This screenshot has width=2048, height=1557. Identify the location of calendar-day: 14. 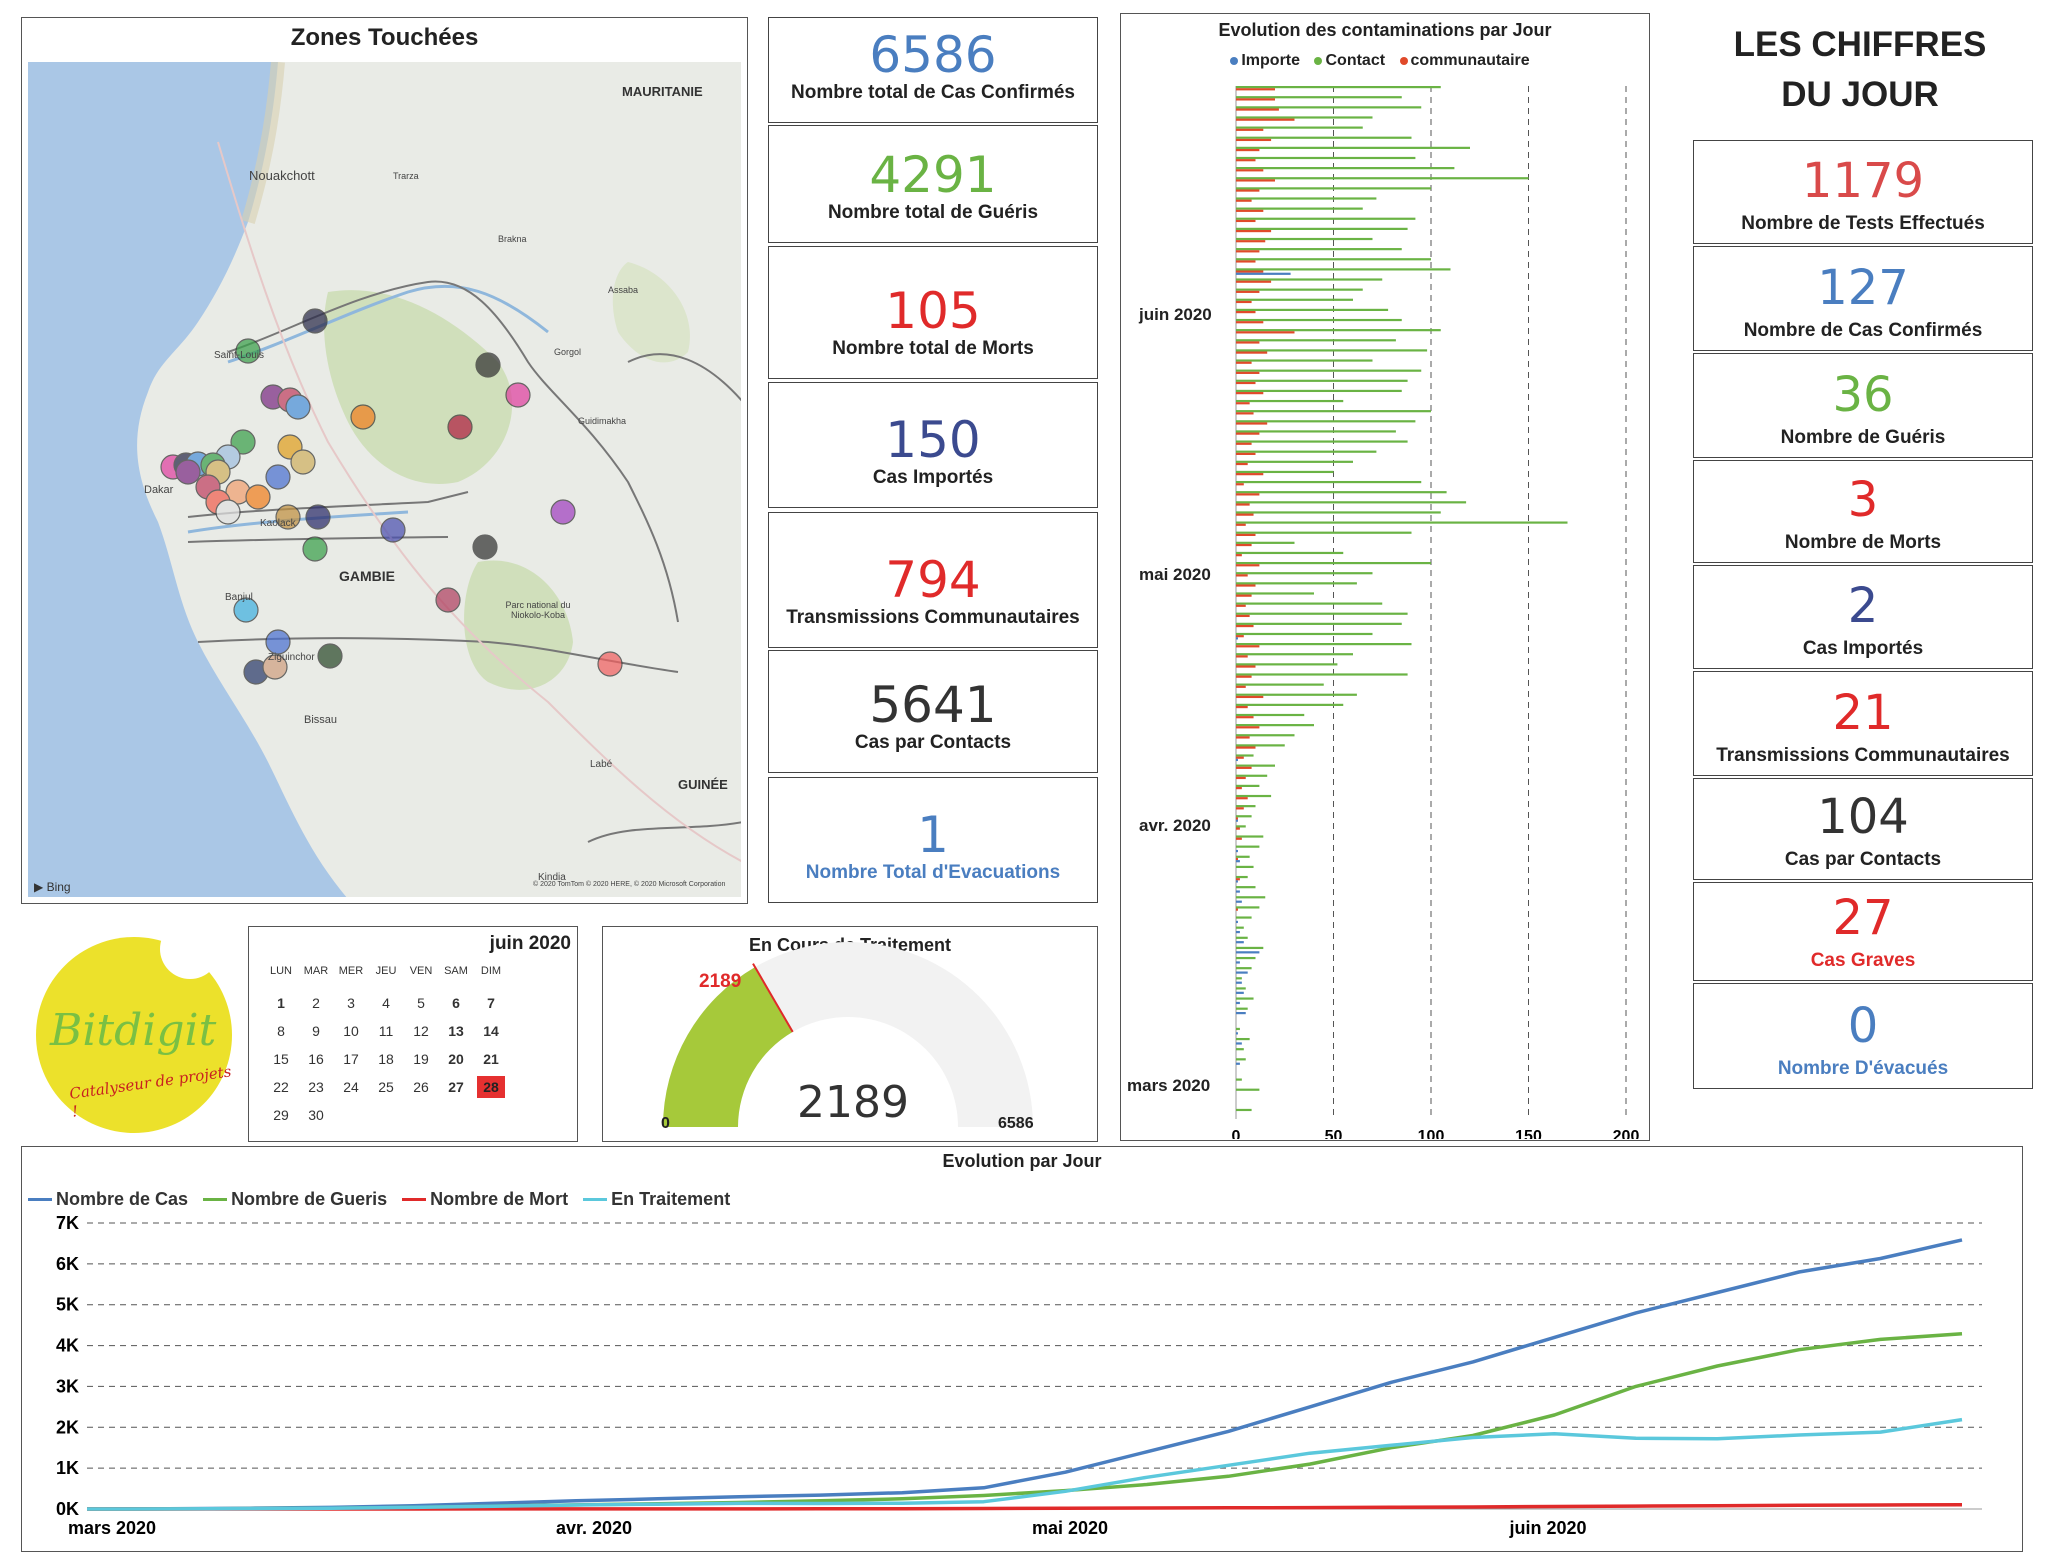
(491, 1031).